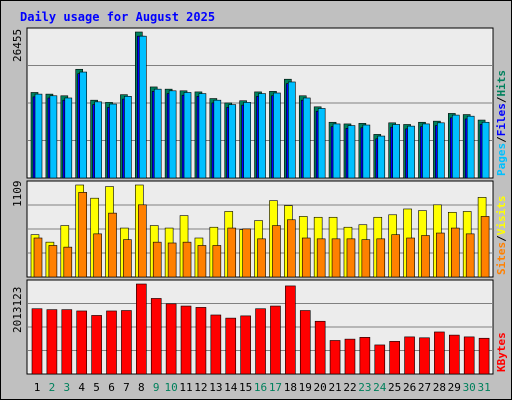 The image size is (512, 400). I want to click on x-tick-label: 4, so click(81, 387).